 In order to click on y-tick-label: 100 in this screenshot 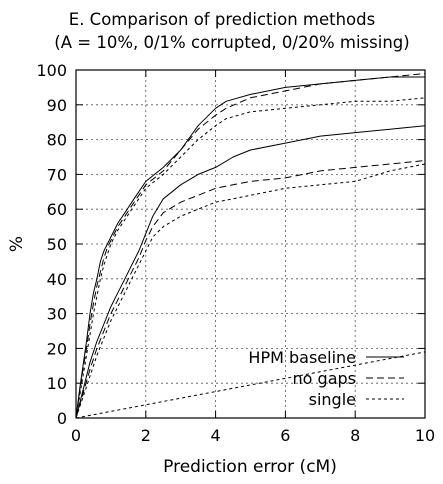, I will do `click(51, 70)`.